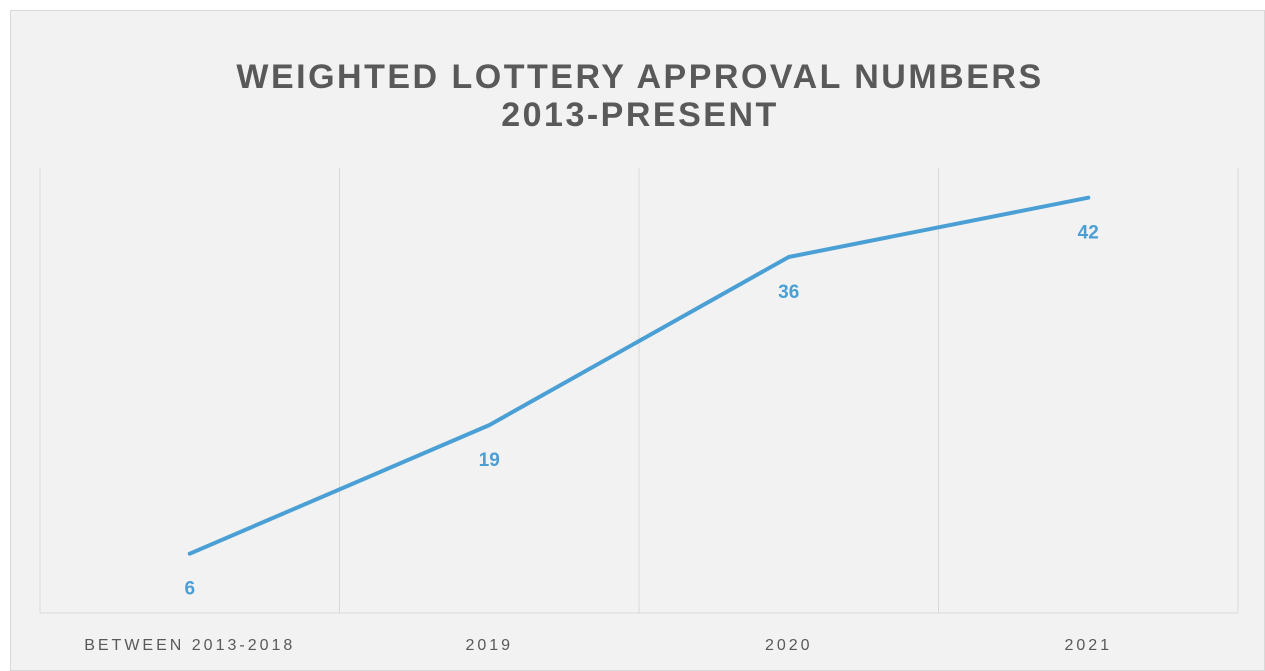 The image size is (1265, 671). Describe the element at coordinates (189, 645) in the screenshot. I see `x-tick-label: BETWEEN 2013-2018` at that location.